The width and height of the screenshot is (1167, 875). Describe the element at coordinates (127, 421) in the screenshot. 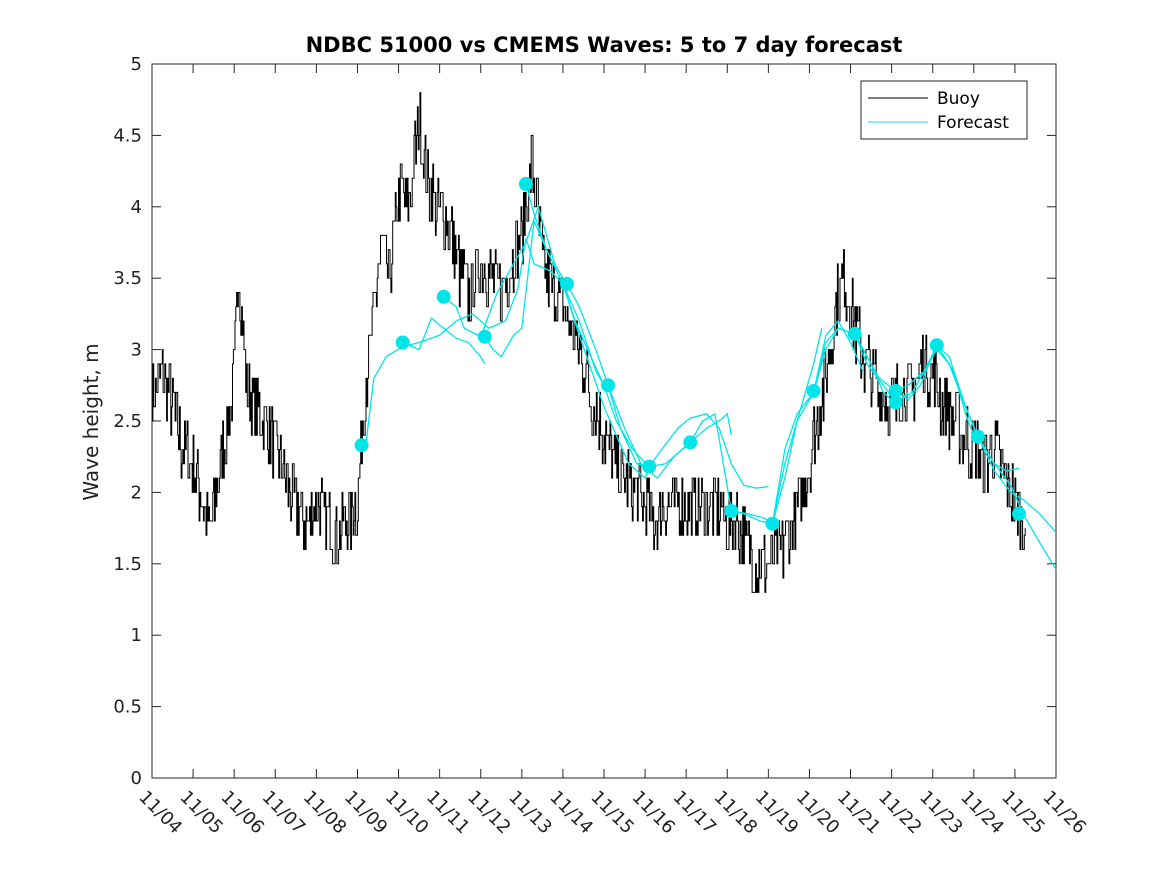

I see `y-tick-label: 2.5` at that location.